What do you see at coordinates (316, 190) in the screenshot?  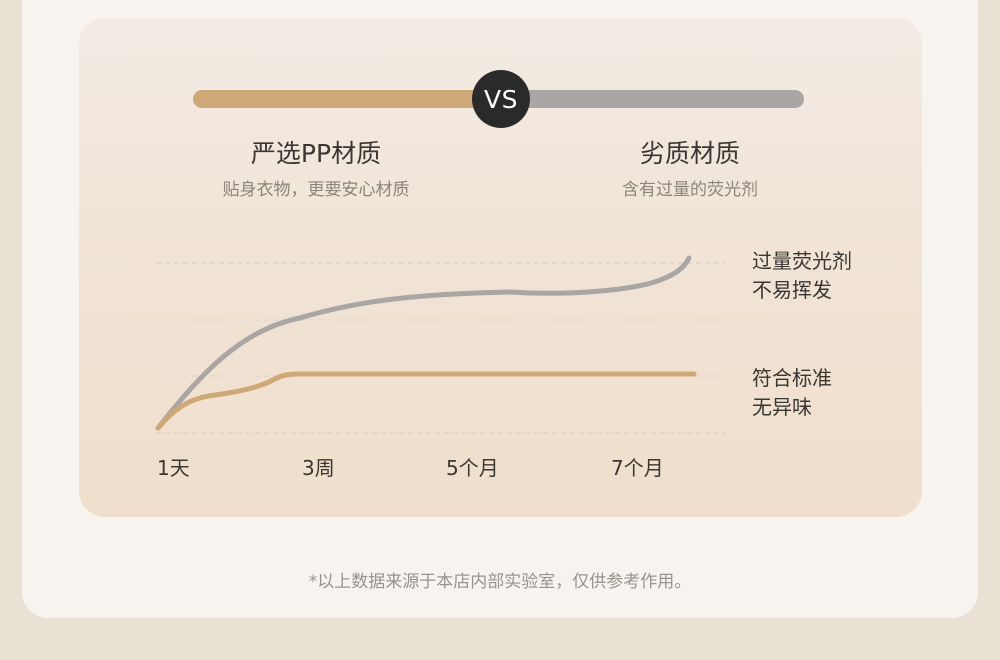 I see `left-subtitle: 贴身衣物，更要安心材质` at bounding box center [316, 190].